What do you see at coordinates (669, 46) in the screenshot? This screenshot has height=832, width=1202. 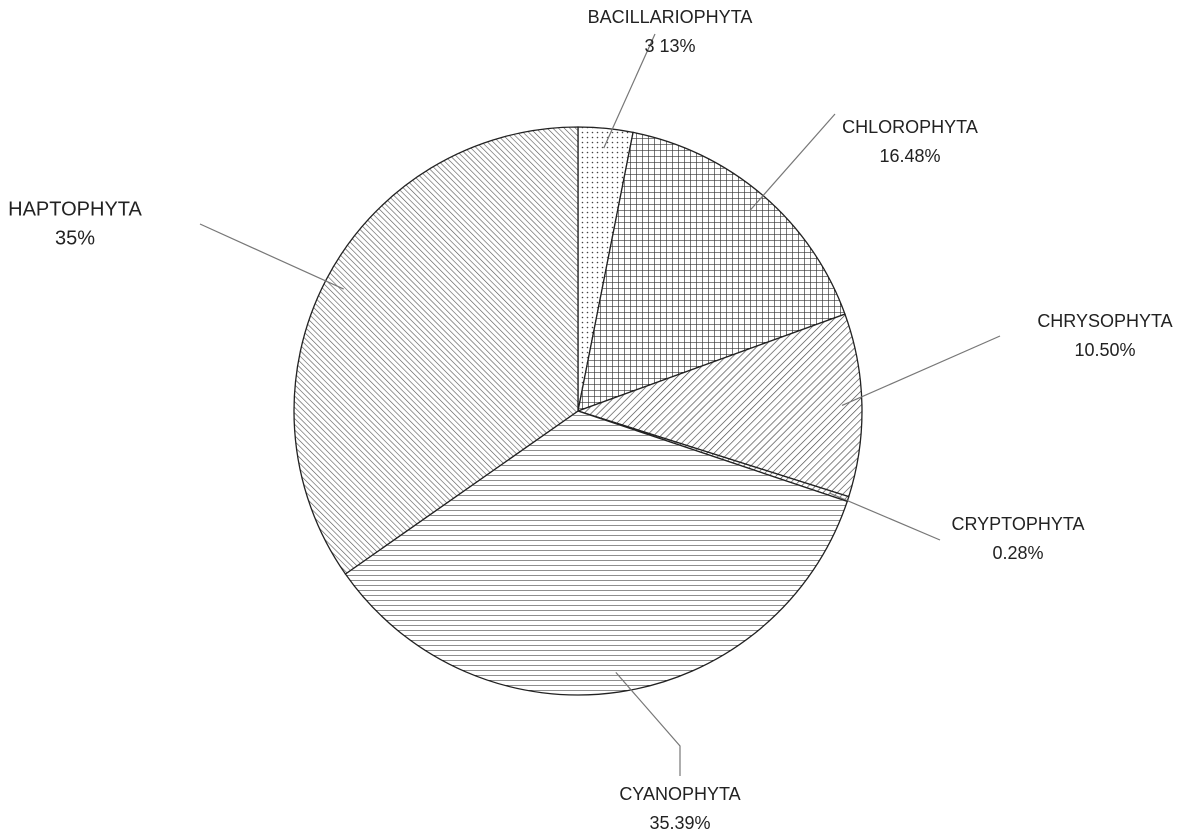 I see `slice-value-label: 3 13%` at bounding box center [669, 46].